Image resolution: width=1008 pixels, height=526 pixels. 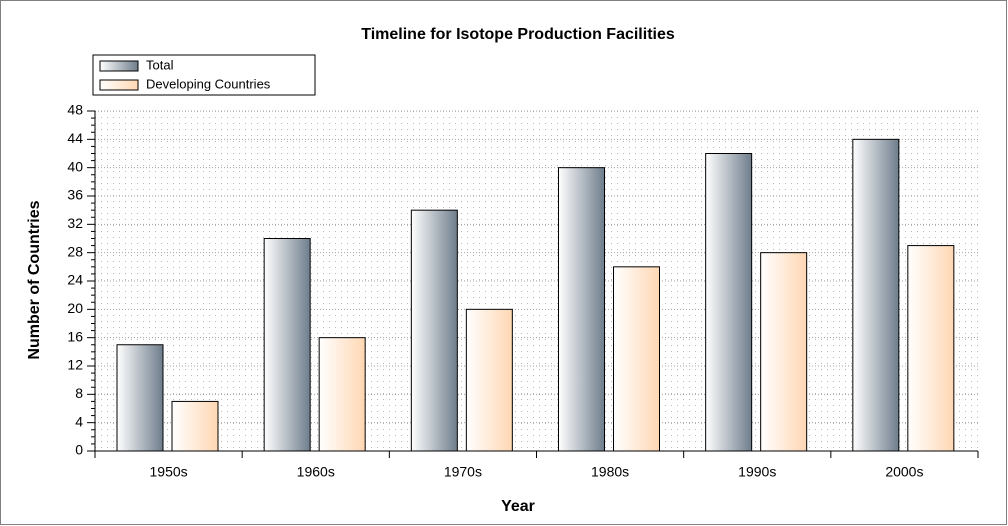 What do you see at coordinates (75, 110) in the screenshot?
I see `y-tick-label: 48` at bounding box center [75, 110].